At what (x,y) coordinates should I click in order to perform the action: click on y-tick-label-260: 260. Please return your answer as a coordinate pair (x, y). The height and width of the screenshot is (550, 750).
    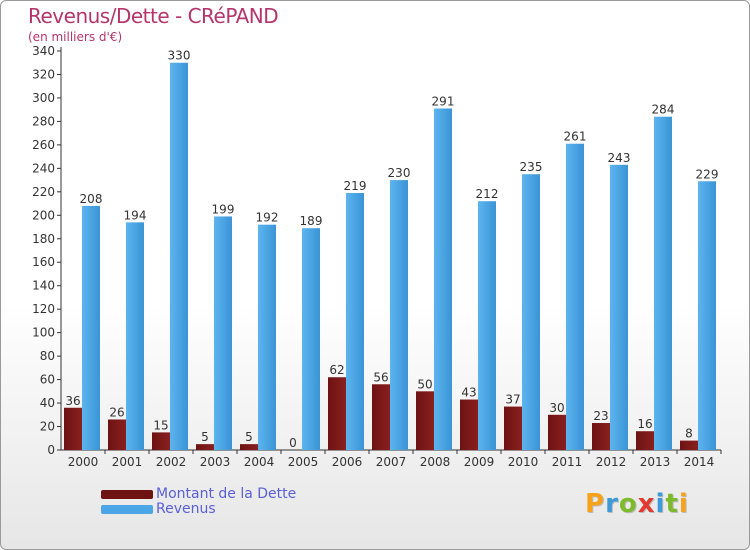
    Looking at the image, I should click on (43, 145).